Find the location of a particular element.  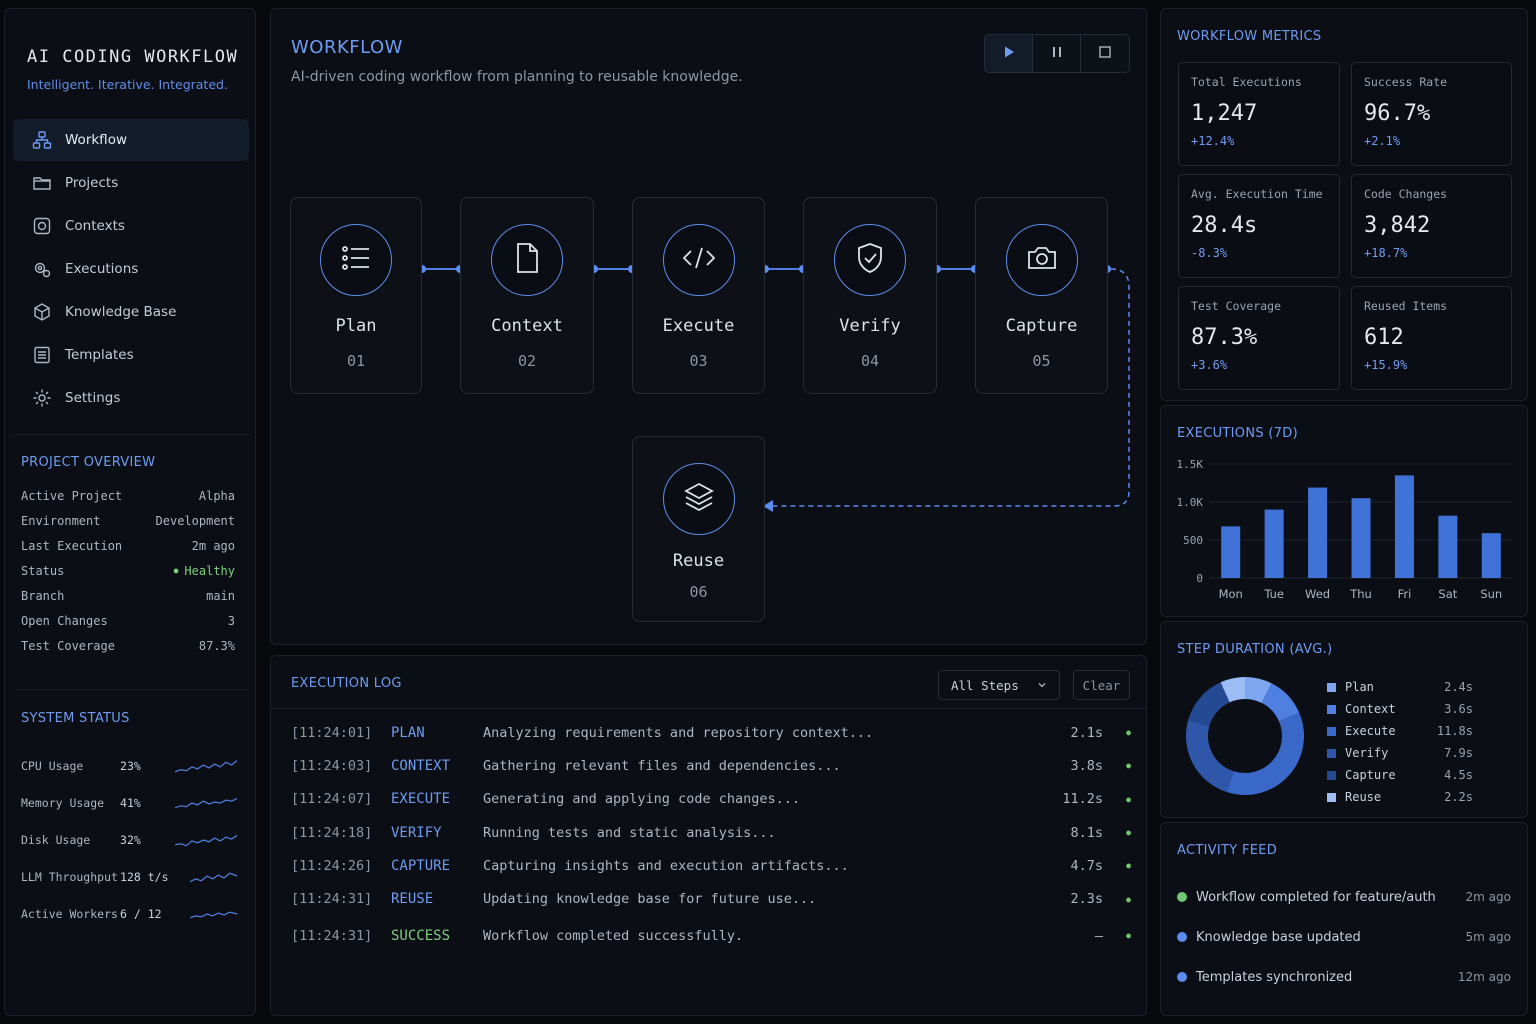

sidebar-item-label: Contexts is located at coordinates (95, 226).